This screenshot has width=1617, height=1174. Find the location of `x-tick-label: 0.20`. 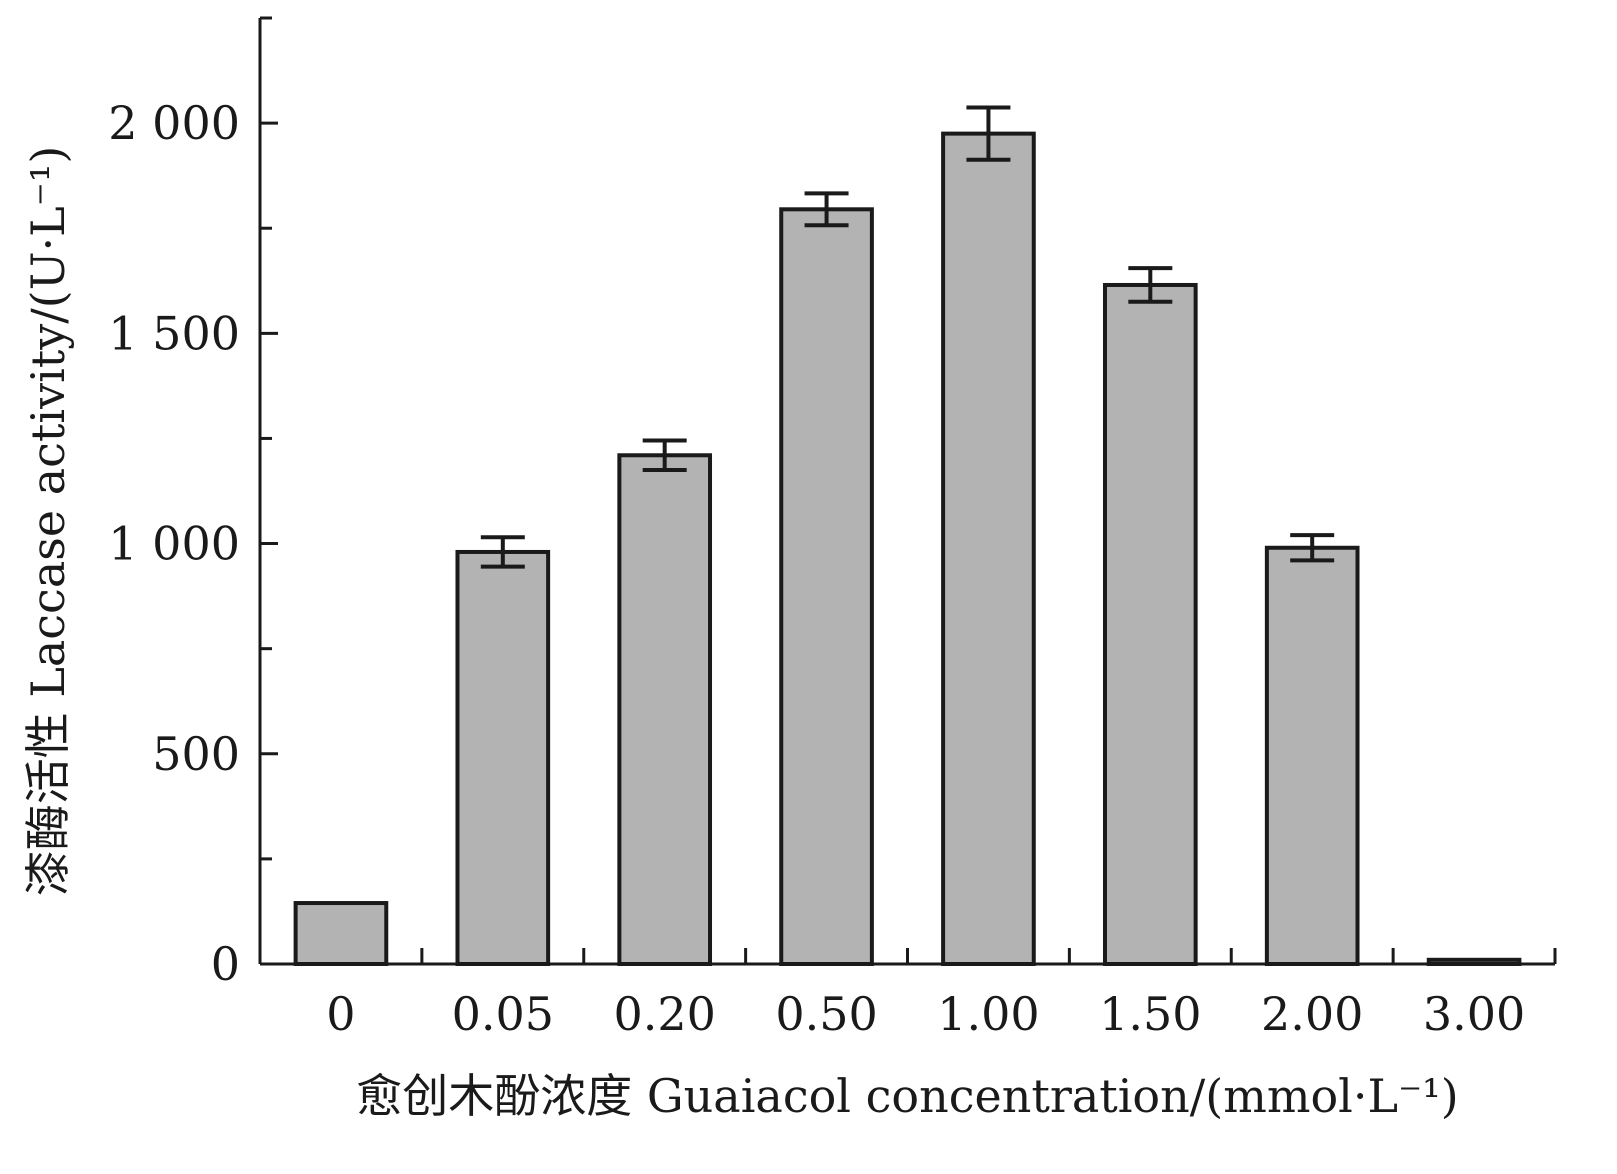

x-tick-label: 0.20 is located at coordinates (664, 1014).